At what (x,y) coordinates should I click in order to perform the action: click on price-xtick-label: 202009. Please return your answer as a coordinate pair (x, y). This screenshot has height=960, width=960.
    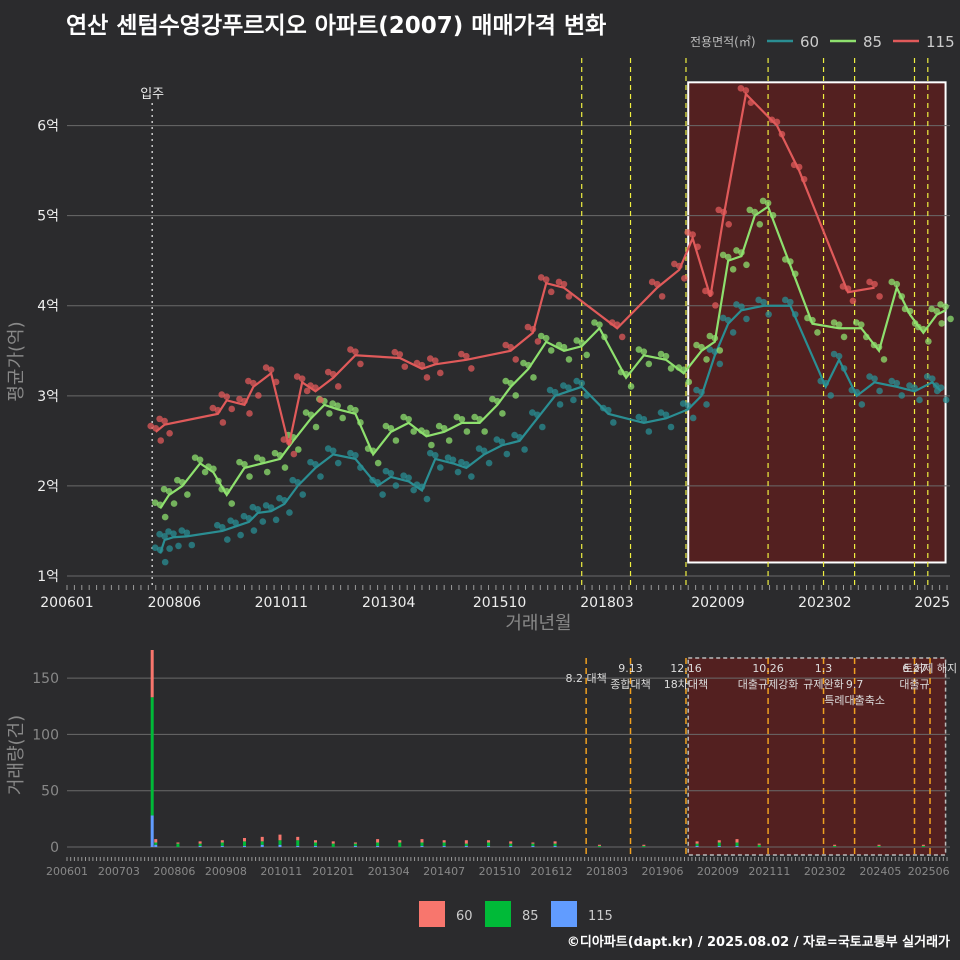
    Looking at the image, I should click on (717, 603).